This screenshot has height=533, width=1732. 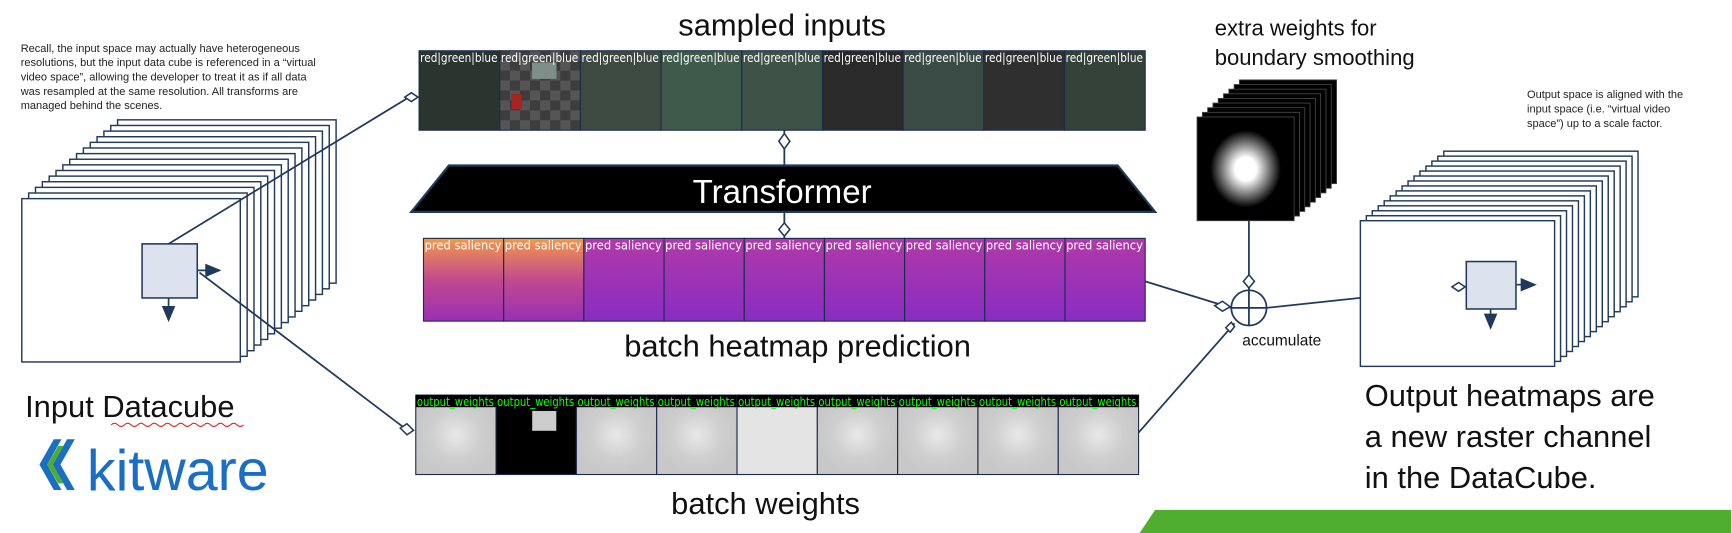 I want to click on footer-bar, so click(x=1435, y=521).